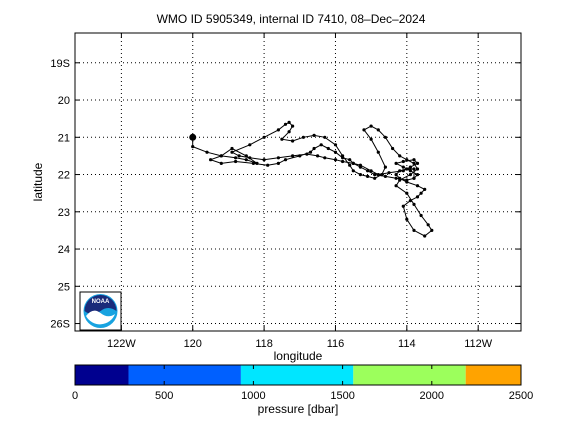 The height and width of the screenshot is (432, 576). Describe the element at coordinates (193, 137) in the screenshot. I see `start-point-marker` at that location.